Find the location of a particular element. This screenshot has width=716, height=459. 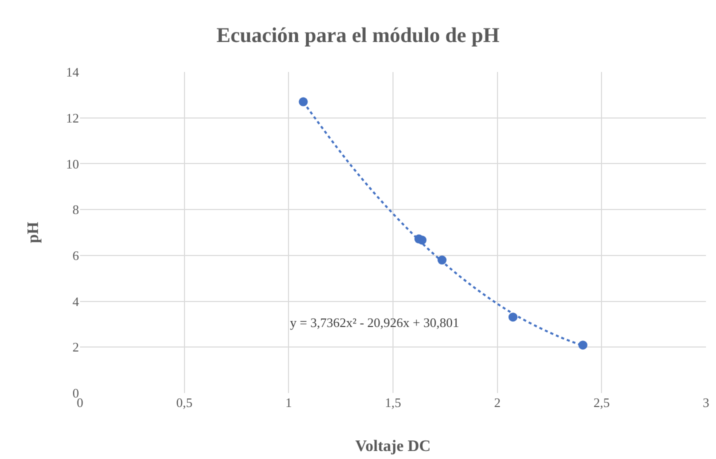

x-tick-label: 3 is located at coordinates (706, 402).